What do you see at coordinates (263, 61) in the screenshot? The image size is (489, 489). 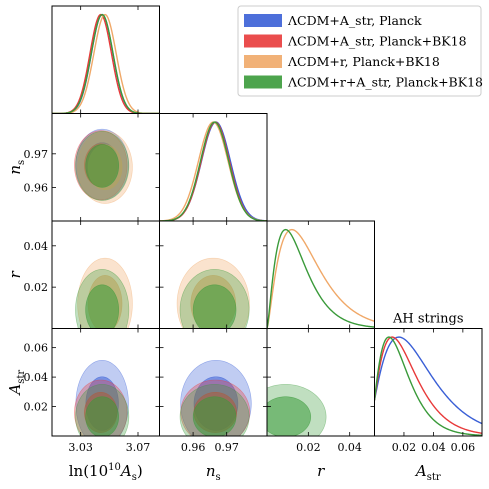 I see `legend-swatch-cdm-r-planck-bk18` at bounding box center [263, 61].